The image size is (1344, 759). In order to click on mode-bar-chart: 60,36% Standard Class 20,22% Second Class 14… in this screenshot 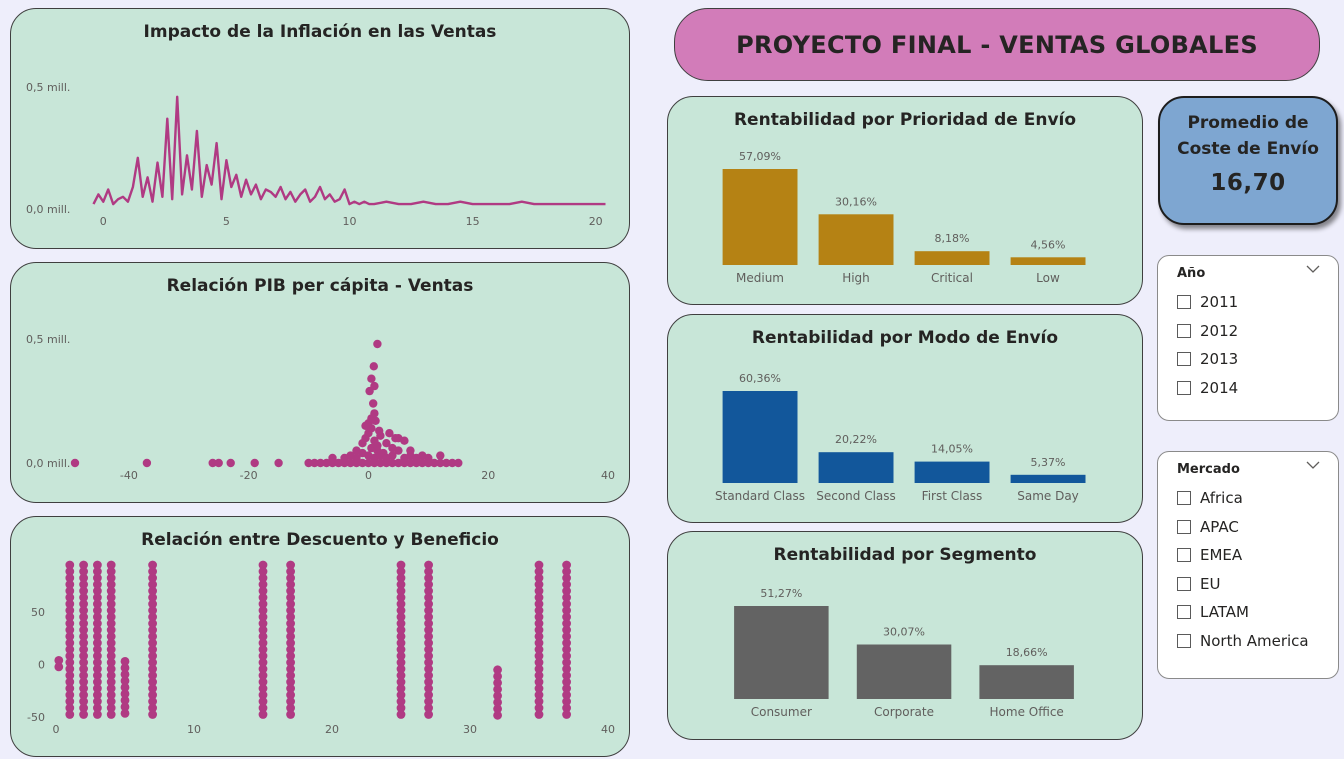, I will do `click(906, 419)`.